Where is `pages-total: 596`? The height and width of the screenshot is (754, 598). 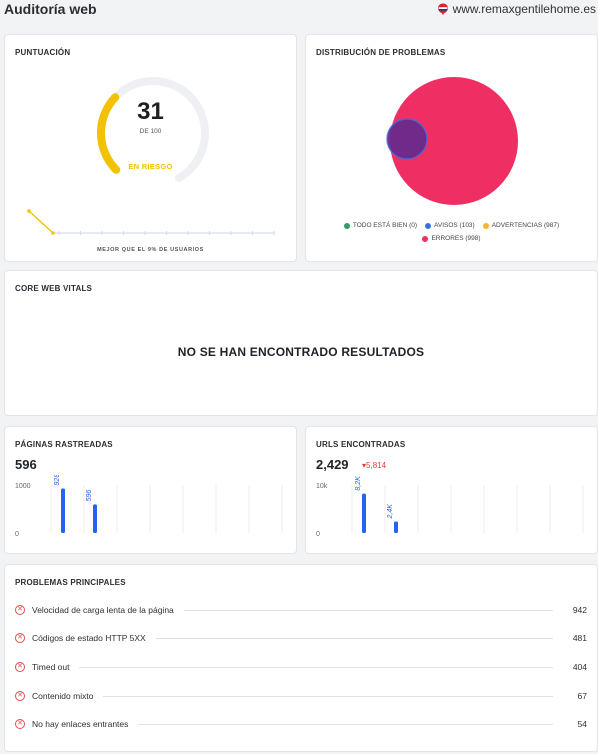
pages-total: 596 is located at coordinates (26, 464).